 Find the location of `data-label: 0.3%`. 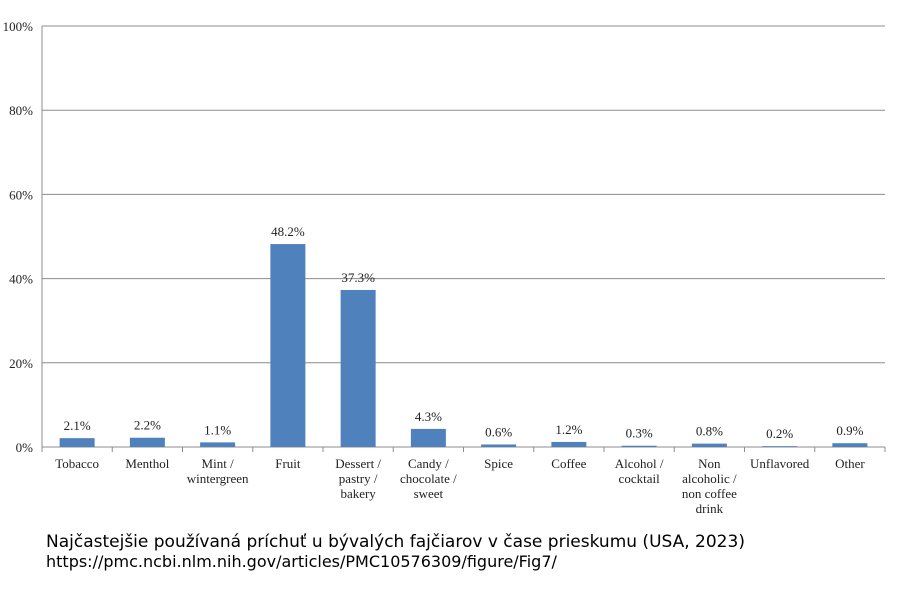

data-label: 0.3% is located at coordinates (639, 433).